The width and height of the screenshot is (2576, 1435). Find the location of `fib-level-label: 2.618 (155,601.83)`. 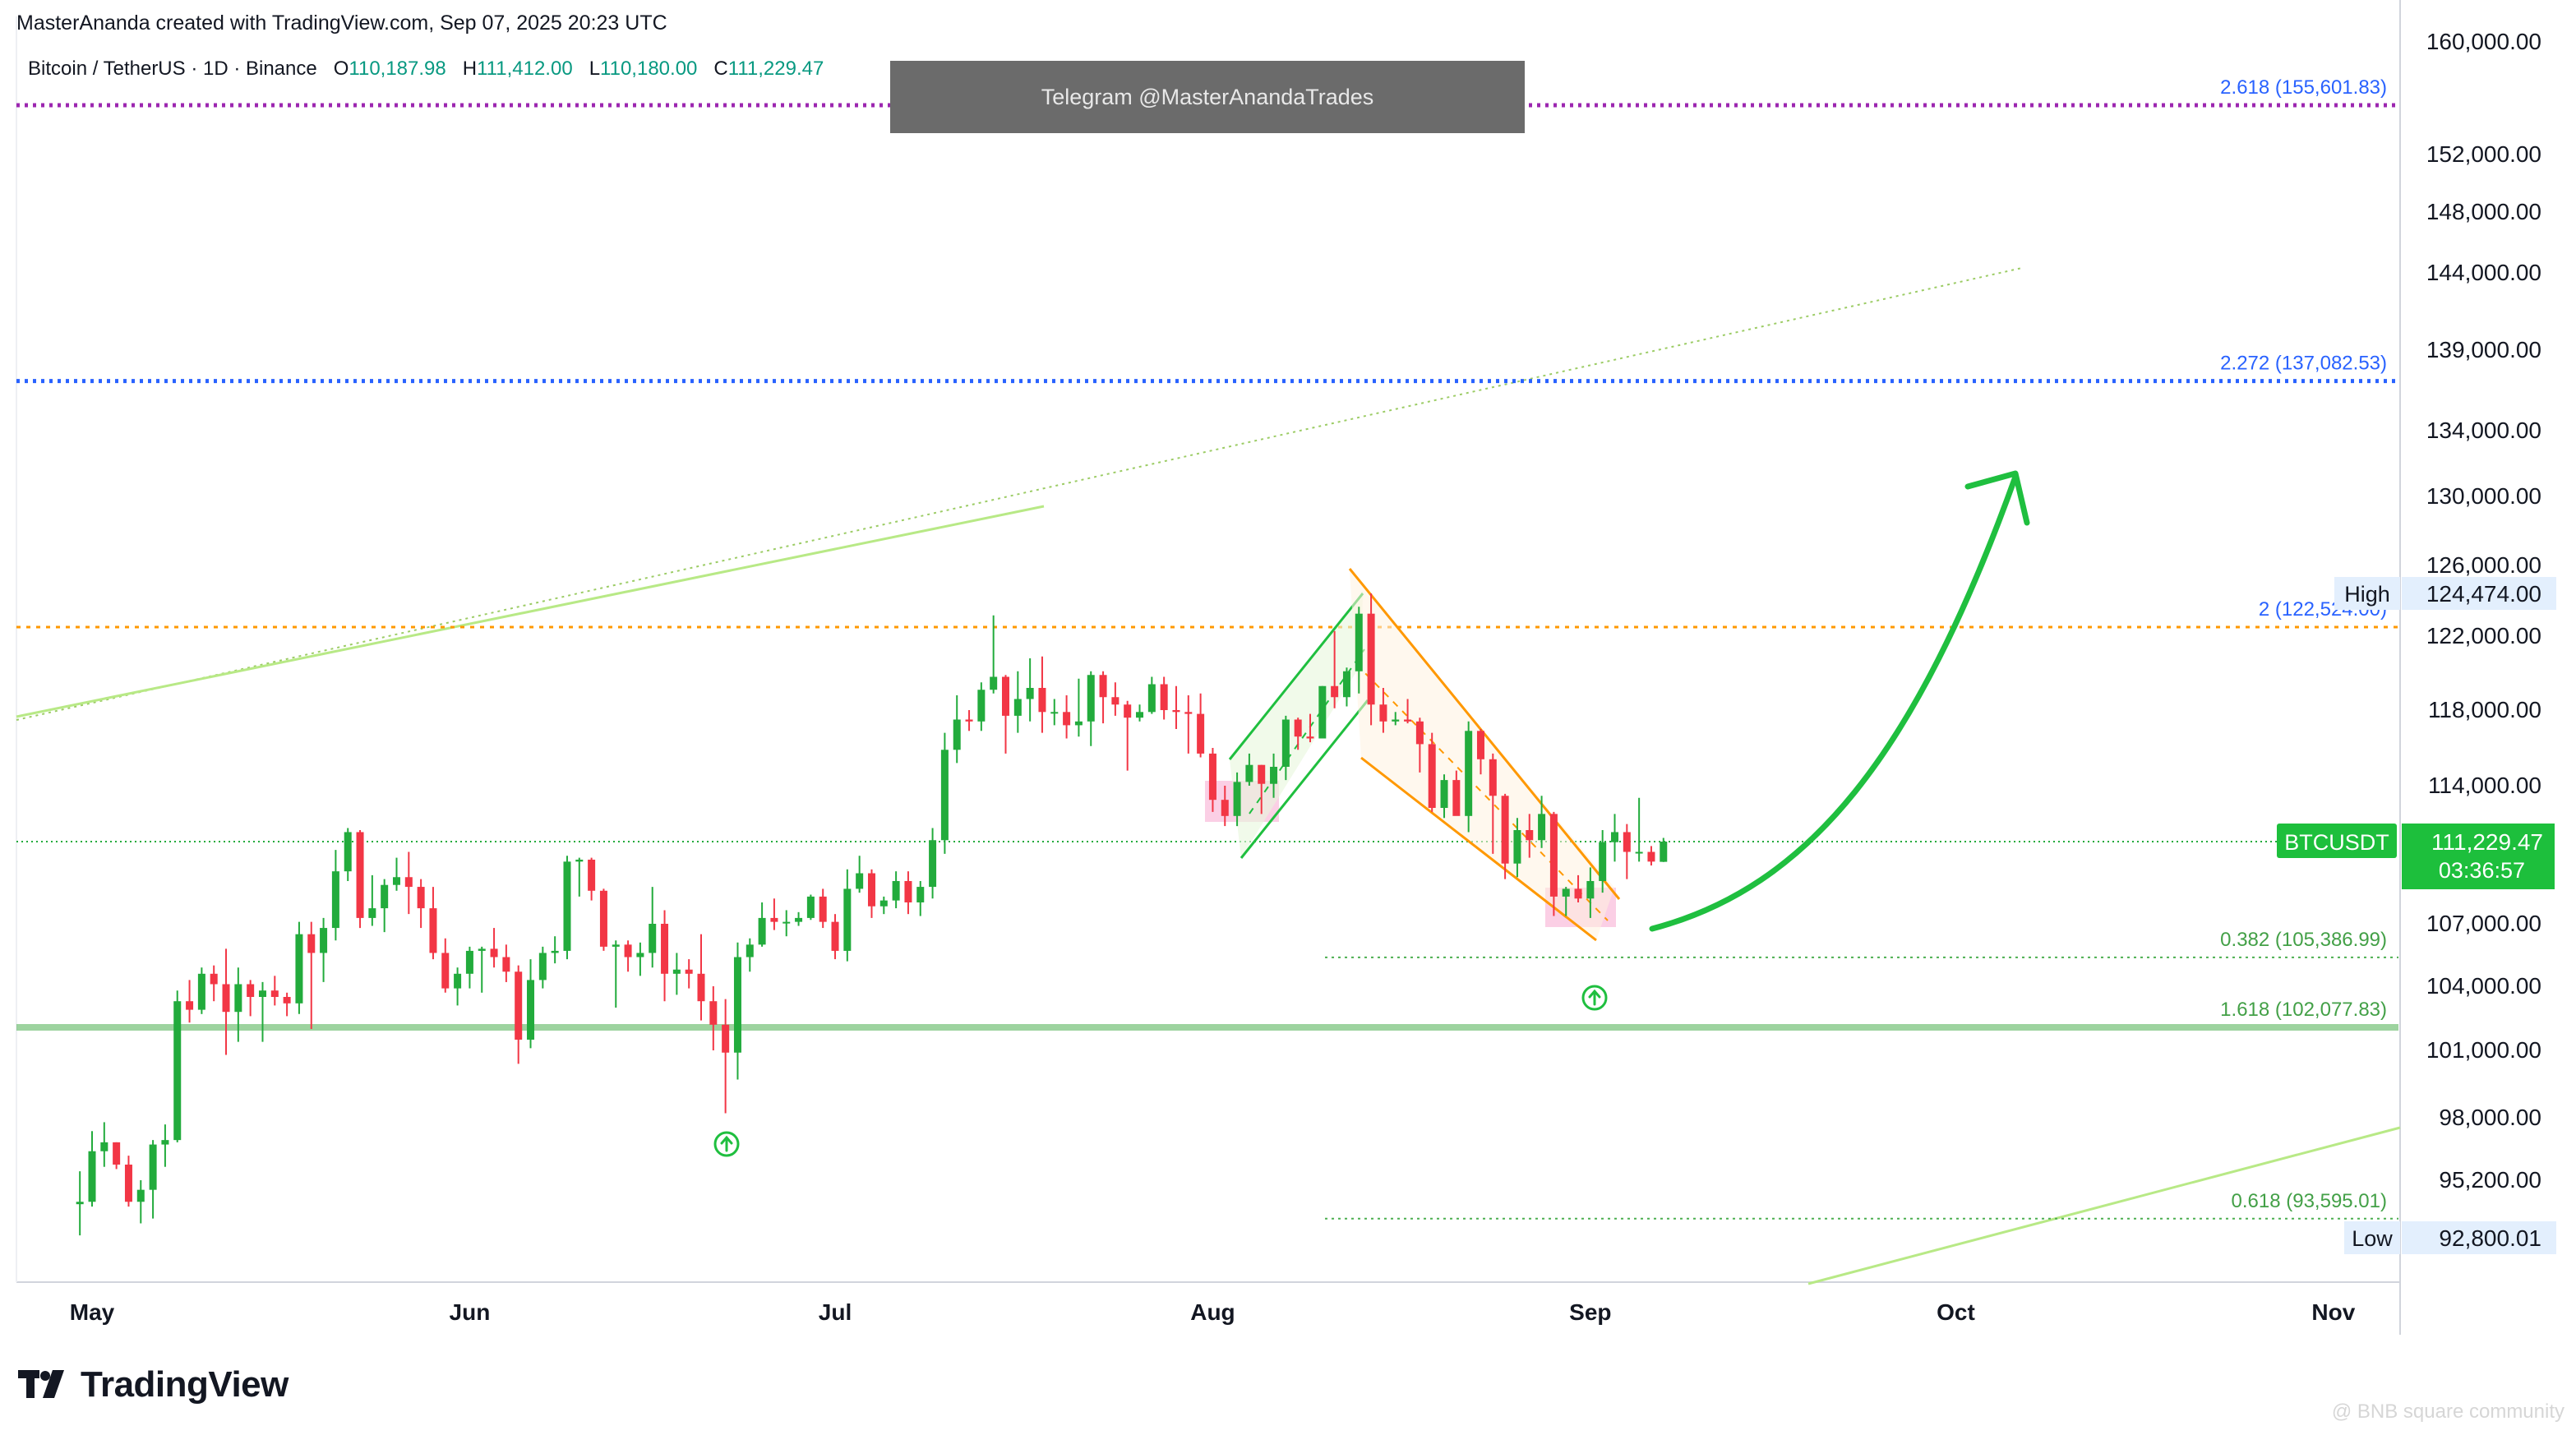

fib-level-label: 2.618 (155,601.83) is located at coordinates (2303, 87).